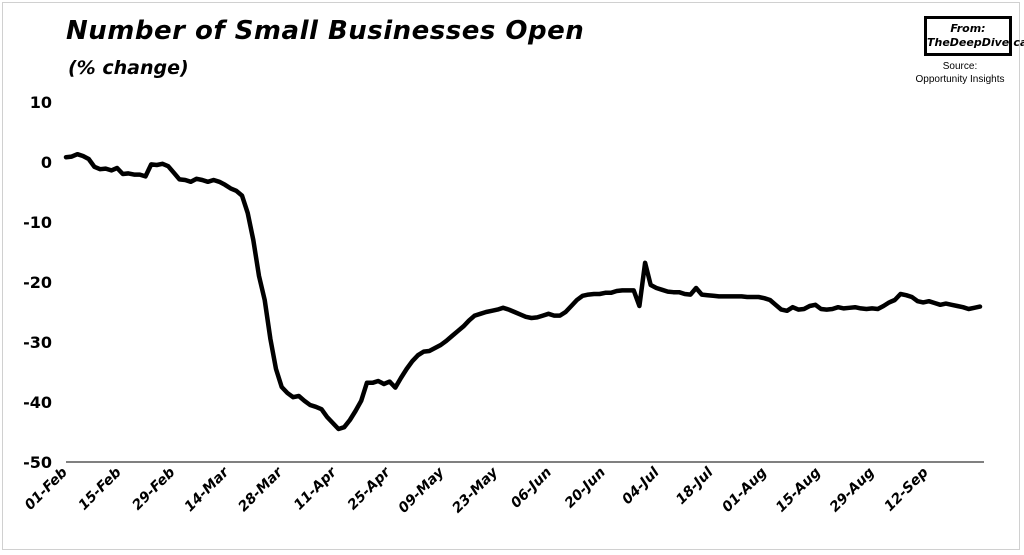 This screenshot has width=1024, height=555. What do you see at coordinates (260, 489) in the screenshot?
I see `x-tick-label: 28-Mar` at bounding box center [260, 489].